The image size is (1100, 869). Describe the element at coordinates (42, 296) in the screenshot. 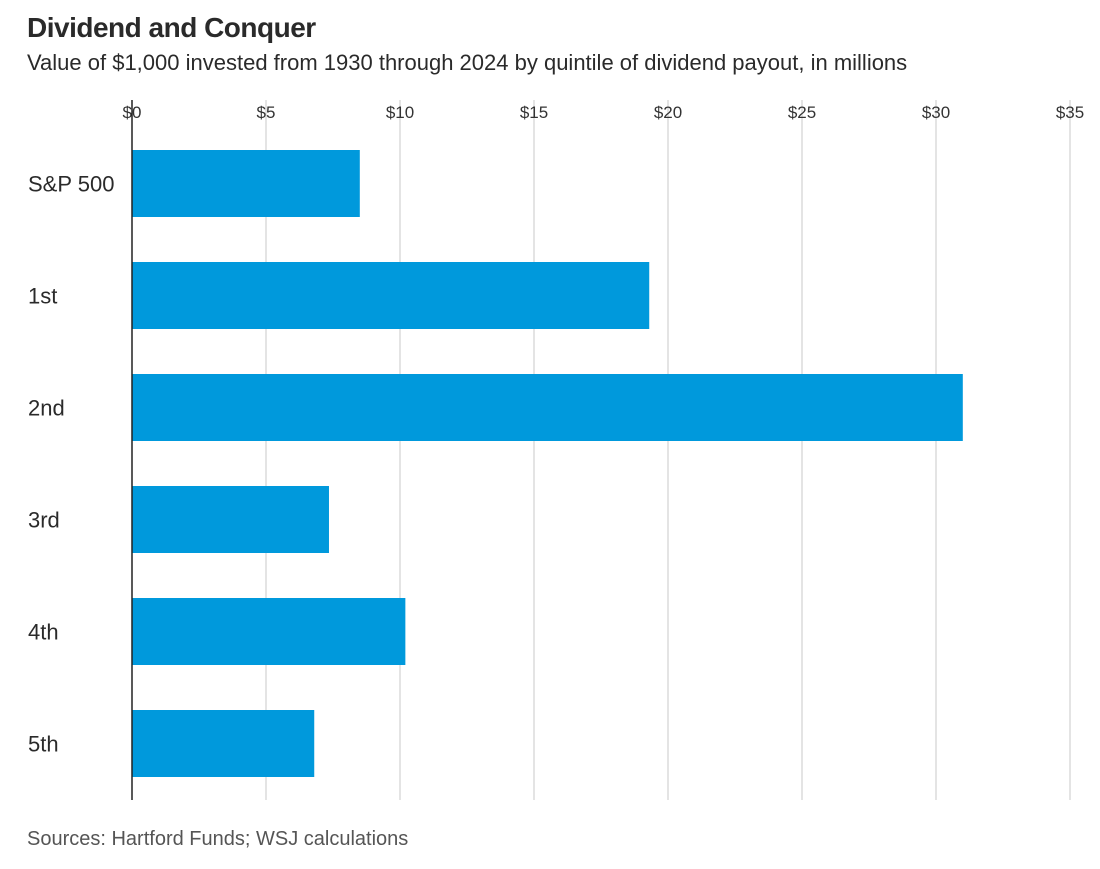

I see `category-label: 1st` at that location.